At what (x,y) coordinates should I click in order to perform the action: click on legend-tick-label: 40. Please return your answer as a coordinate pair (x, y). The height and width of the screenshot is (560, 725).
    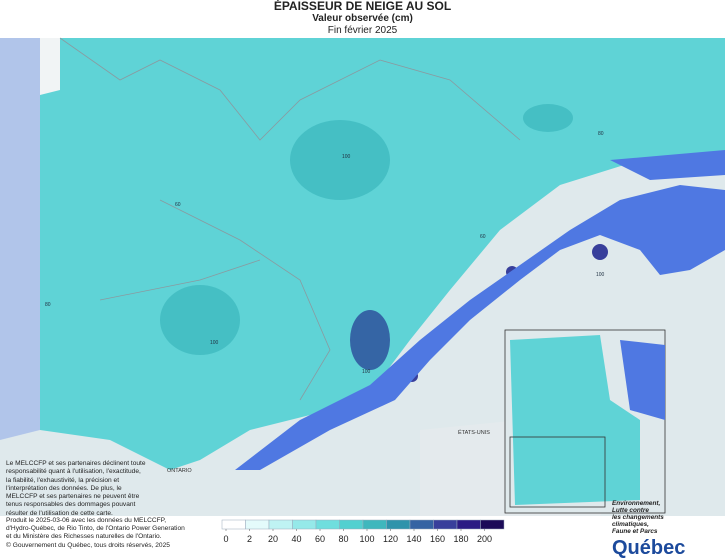
    Looking at the image, I should click on (296, 539).